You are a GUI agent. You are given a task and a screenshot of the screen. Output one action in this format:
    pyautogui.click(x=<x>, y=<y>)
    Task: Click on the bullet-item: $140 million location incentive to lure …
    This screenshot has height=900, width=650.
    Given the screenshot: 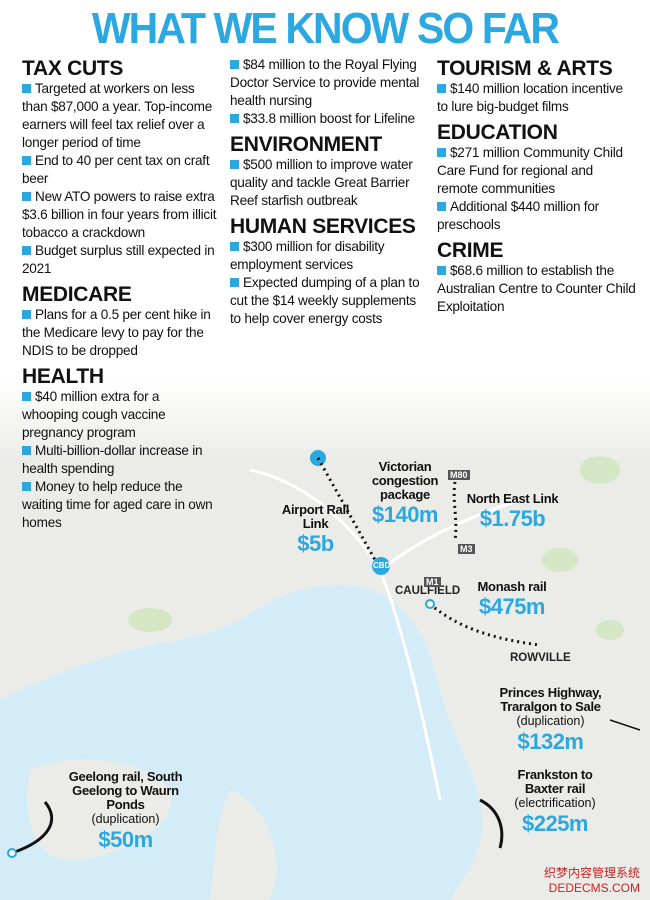 What is the action you would take?
    pyautogui.click(x=537, y=98)
    